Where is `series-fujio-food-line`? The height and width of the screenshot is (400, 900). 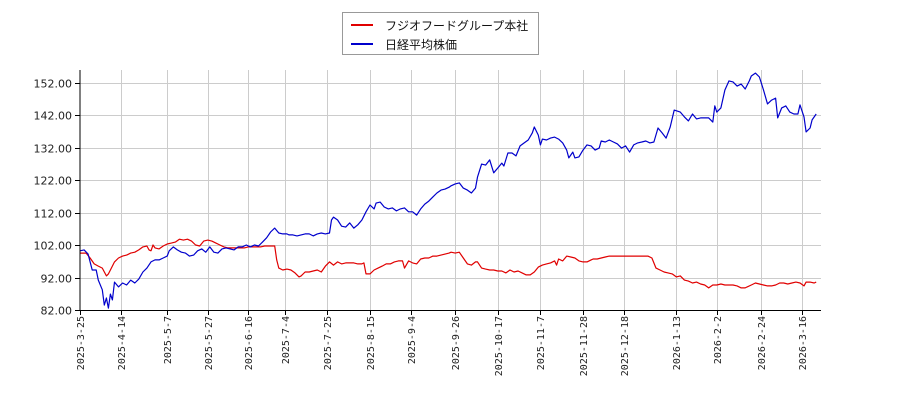
series-fujio-food-line is located at coordinates (448, 263).